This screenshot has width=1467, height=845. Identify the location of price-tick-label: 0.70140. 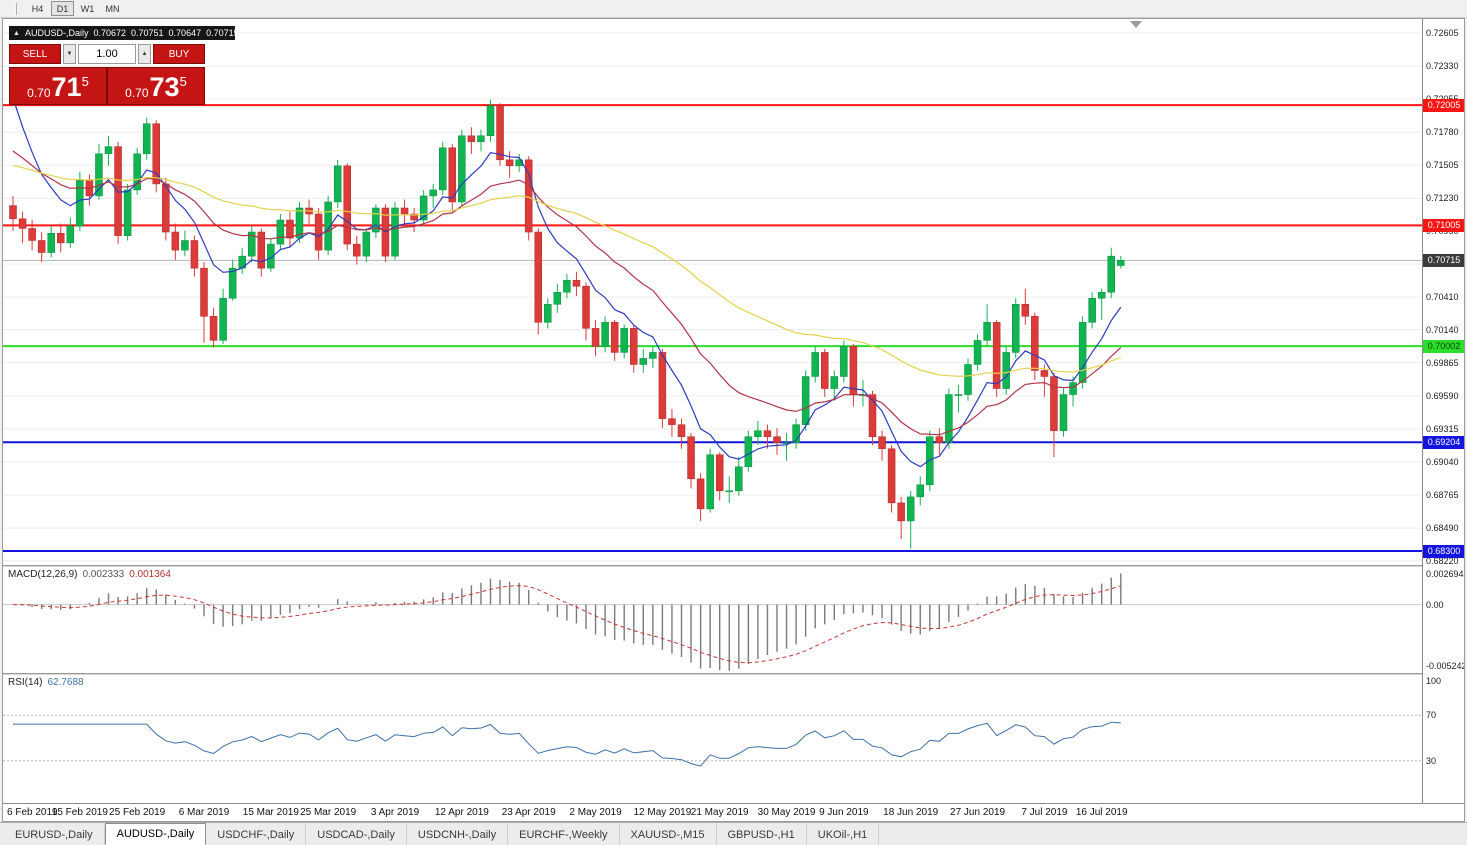
(1442, 329).